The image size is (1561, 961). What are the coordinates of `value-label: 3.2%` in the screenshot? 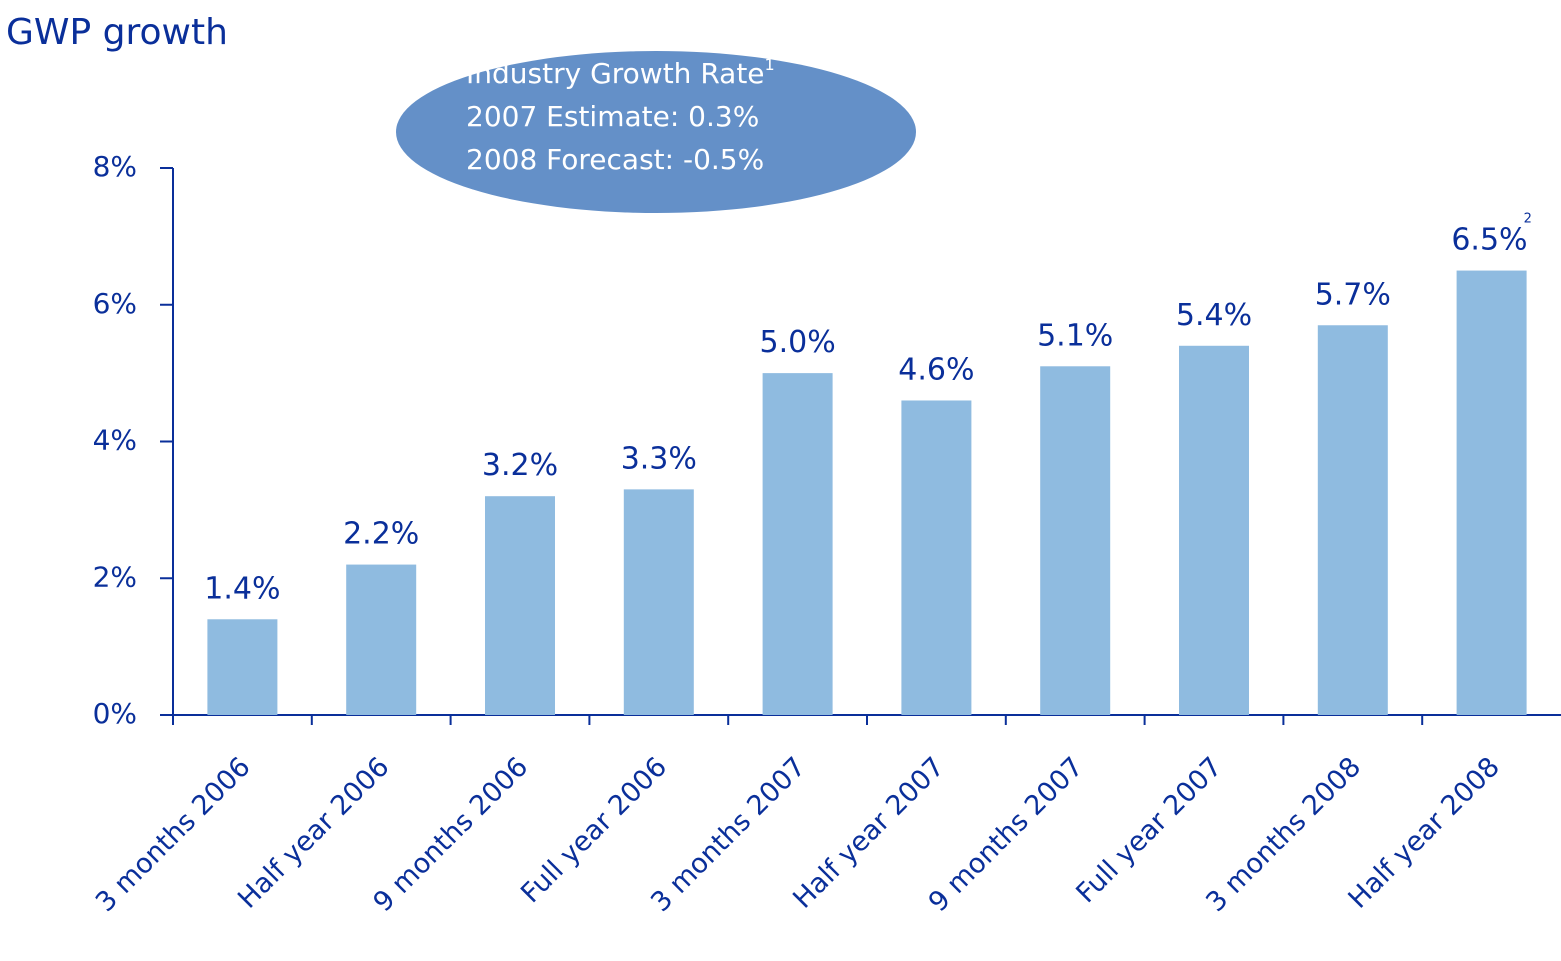 It's located at (520, 465).